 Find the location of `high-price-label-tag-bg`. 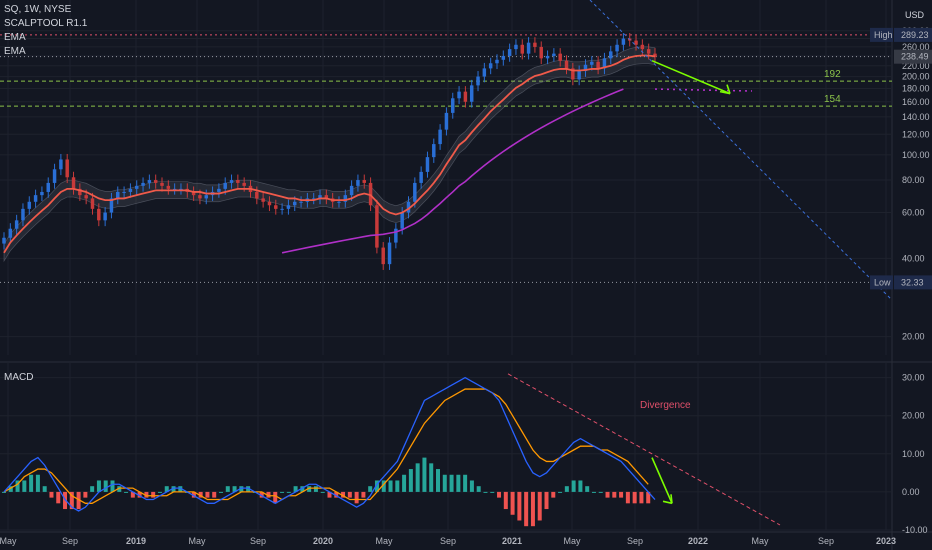

high-price-label-tag-bg is located at coordinates (881, 34).